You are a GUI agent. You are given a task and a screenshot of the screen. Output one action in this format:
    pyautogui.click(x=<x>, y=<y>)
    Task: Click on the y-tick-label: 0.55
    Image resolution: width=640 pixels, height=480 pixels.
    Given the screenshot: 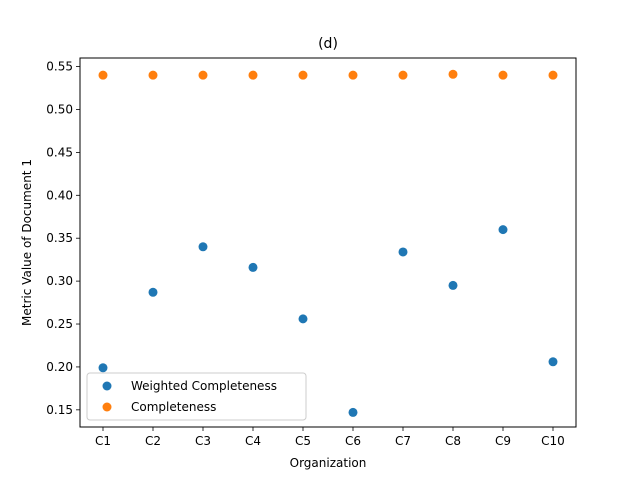 What is the action you would take?
    pyautogui.click(x=59, y=67)
    